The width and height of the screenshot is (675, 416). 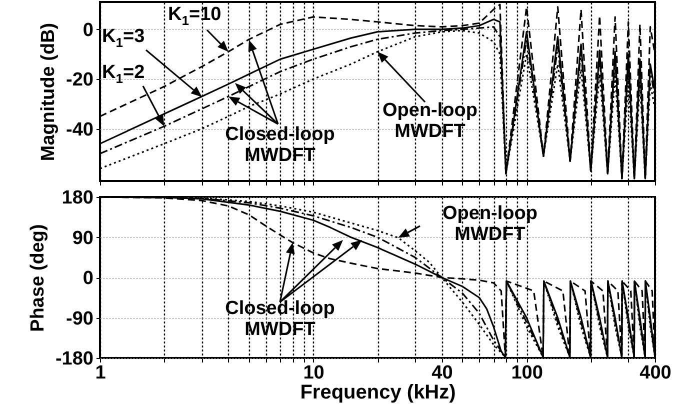 I want to click on x-tick-label: 40, so click(x=442, y=373).